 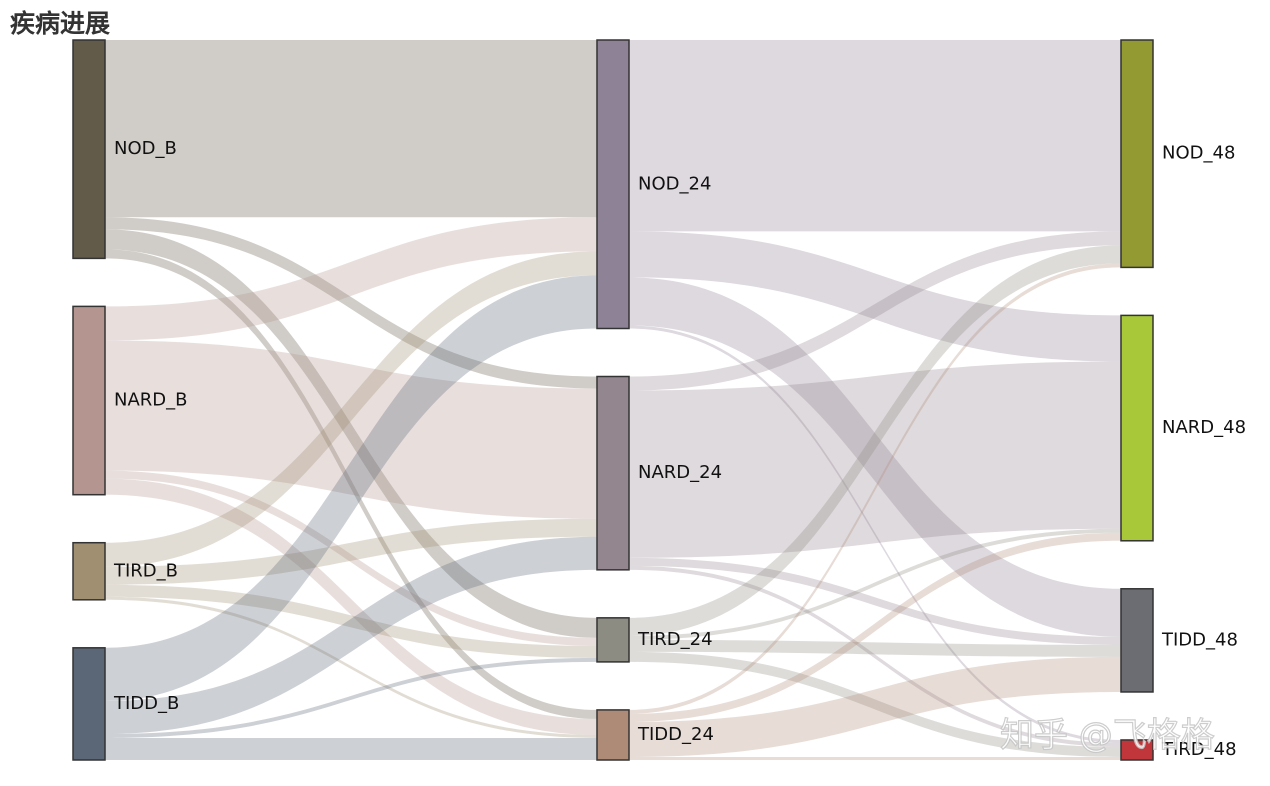 I want to click on node-label: NARD_48, so click(x=1204, y=427).